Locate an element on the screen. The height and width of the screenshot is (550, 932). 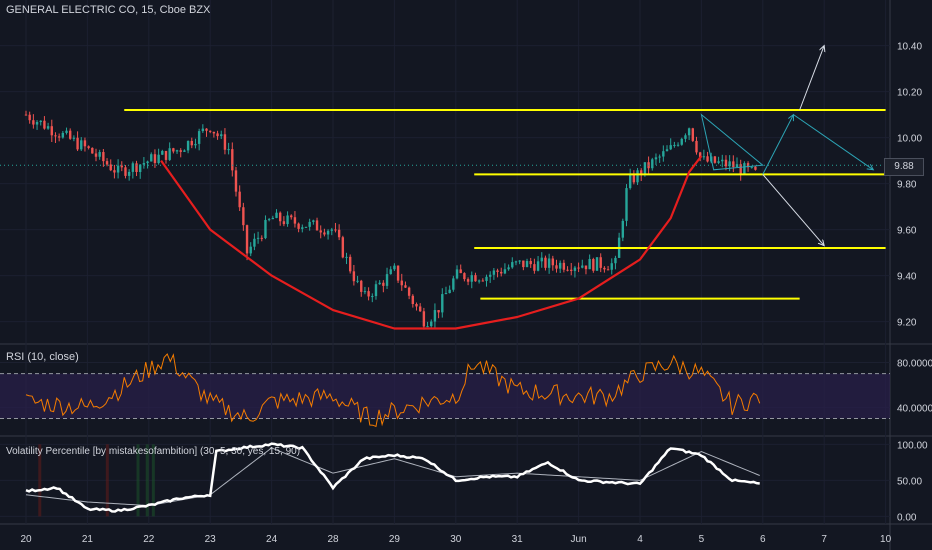
y-tick-label: 0.00 is located at coordinates (907, 517).